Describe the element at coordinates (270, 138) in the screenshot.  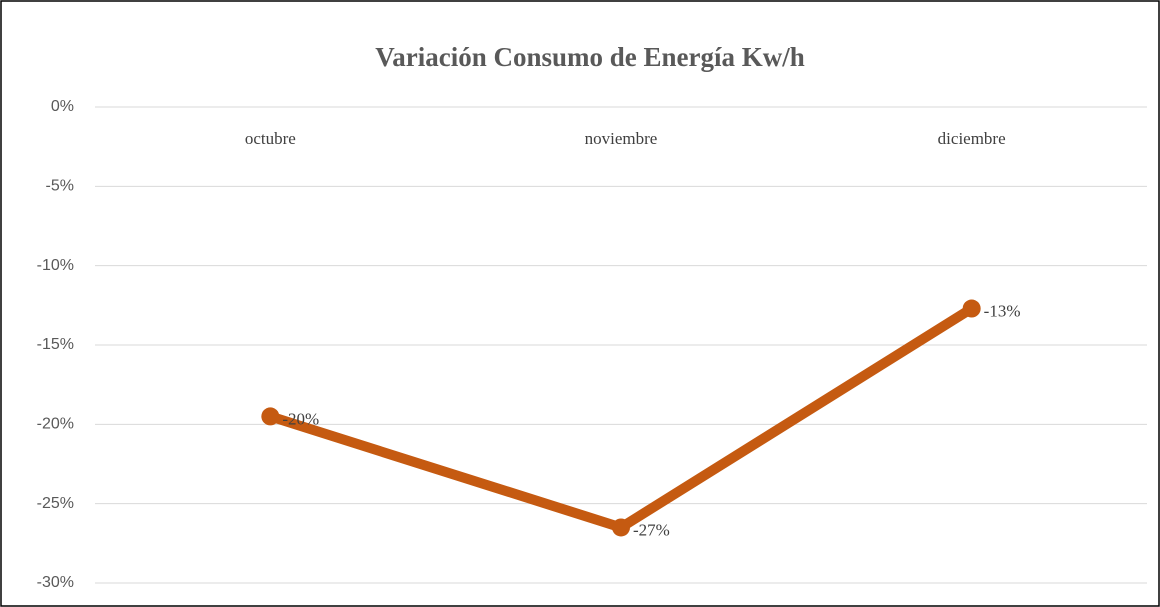
I see `x-tick-label: octubre` at that location.